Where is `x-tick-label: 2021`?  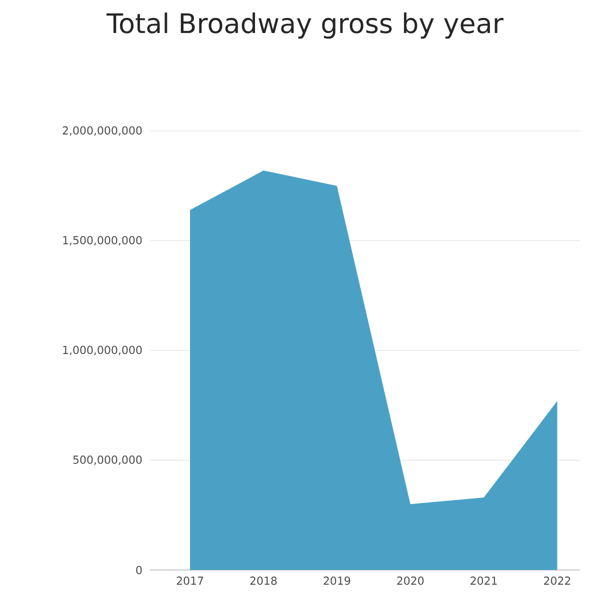 x-tick-label: 2021 is located at coordinates (483, 580).